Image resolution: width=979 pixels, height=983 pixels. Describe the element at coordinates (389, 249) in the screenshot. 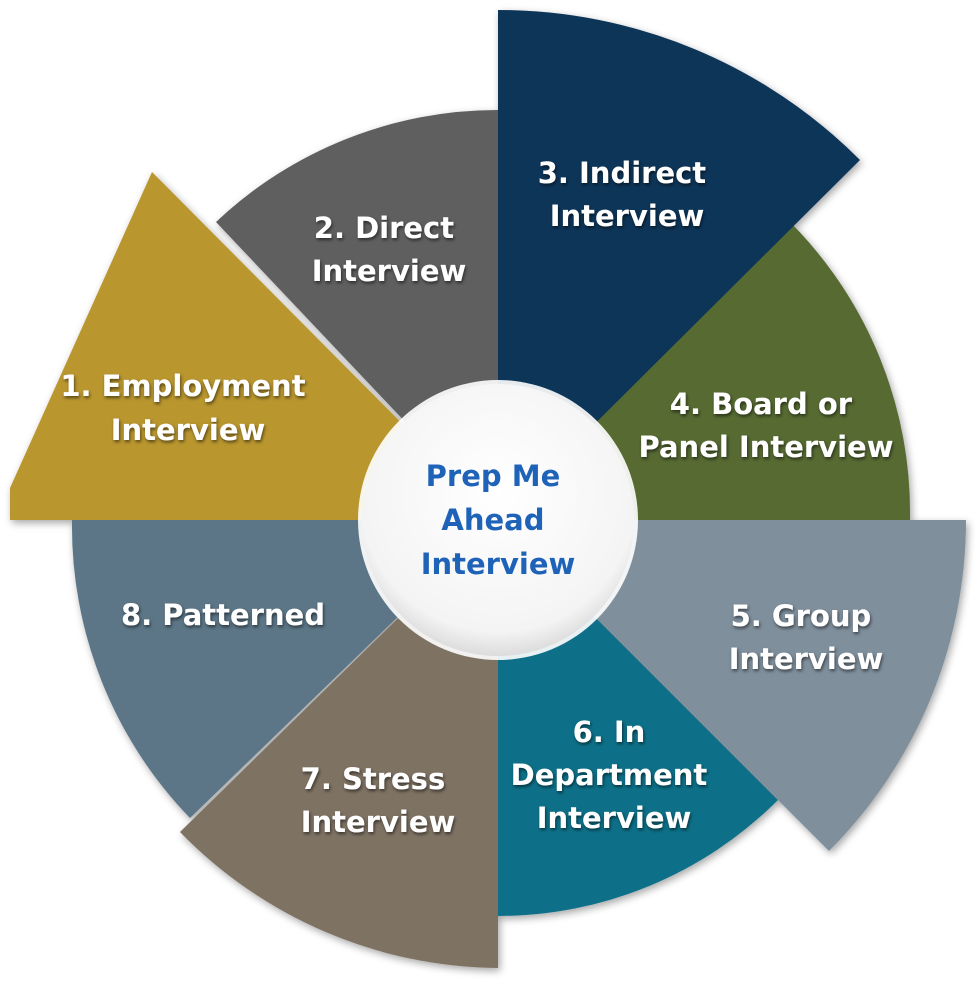

I see `label-direct: 2. Direct Interview` at that location.